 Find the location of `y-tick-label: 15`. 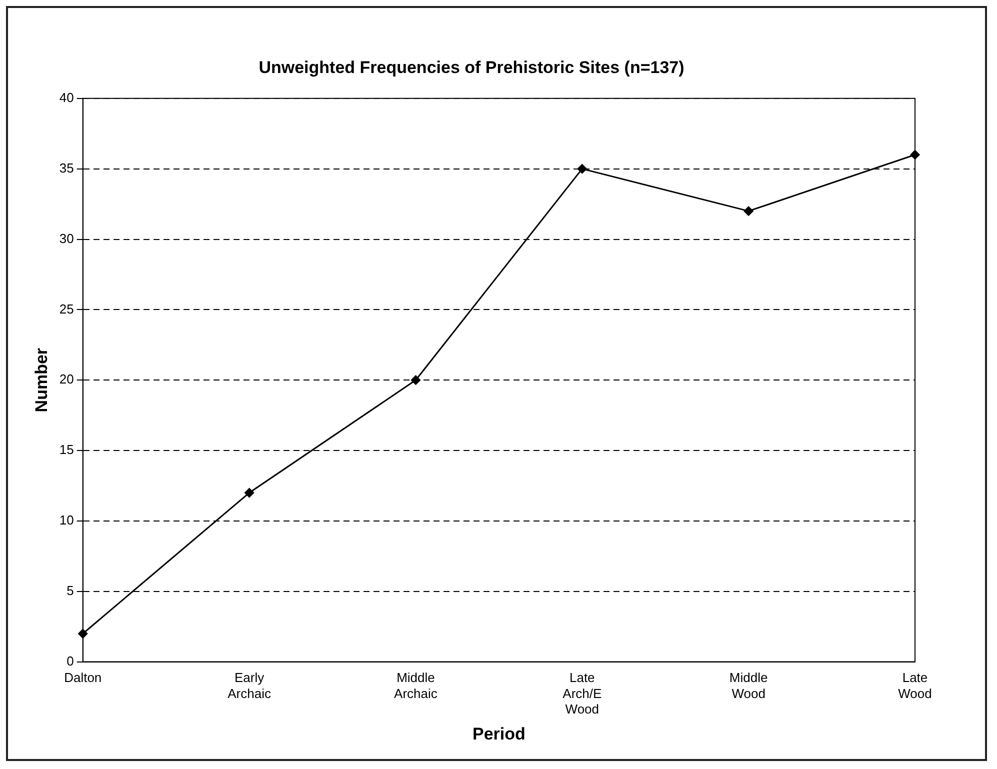

y-tick-label: 15 is located at coordinates (66, 450).